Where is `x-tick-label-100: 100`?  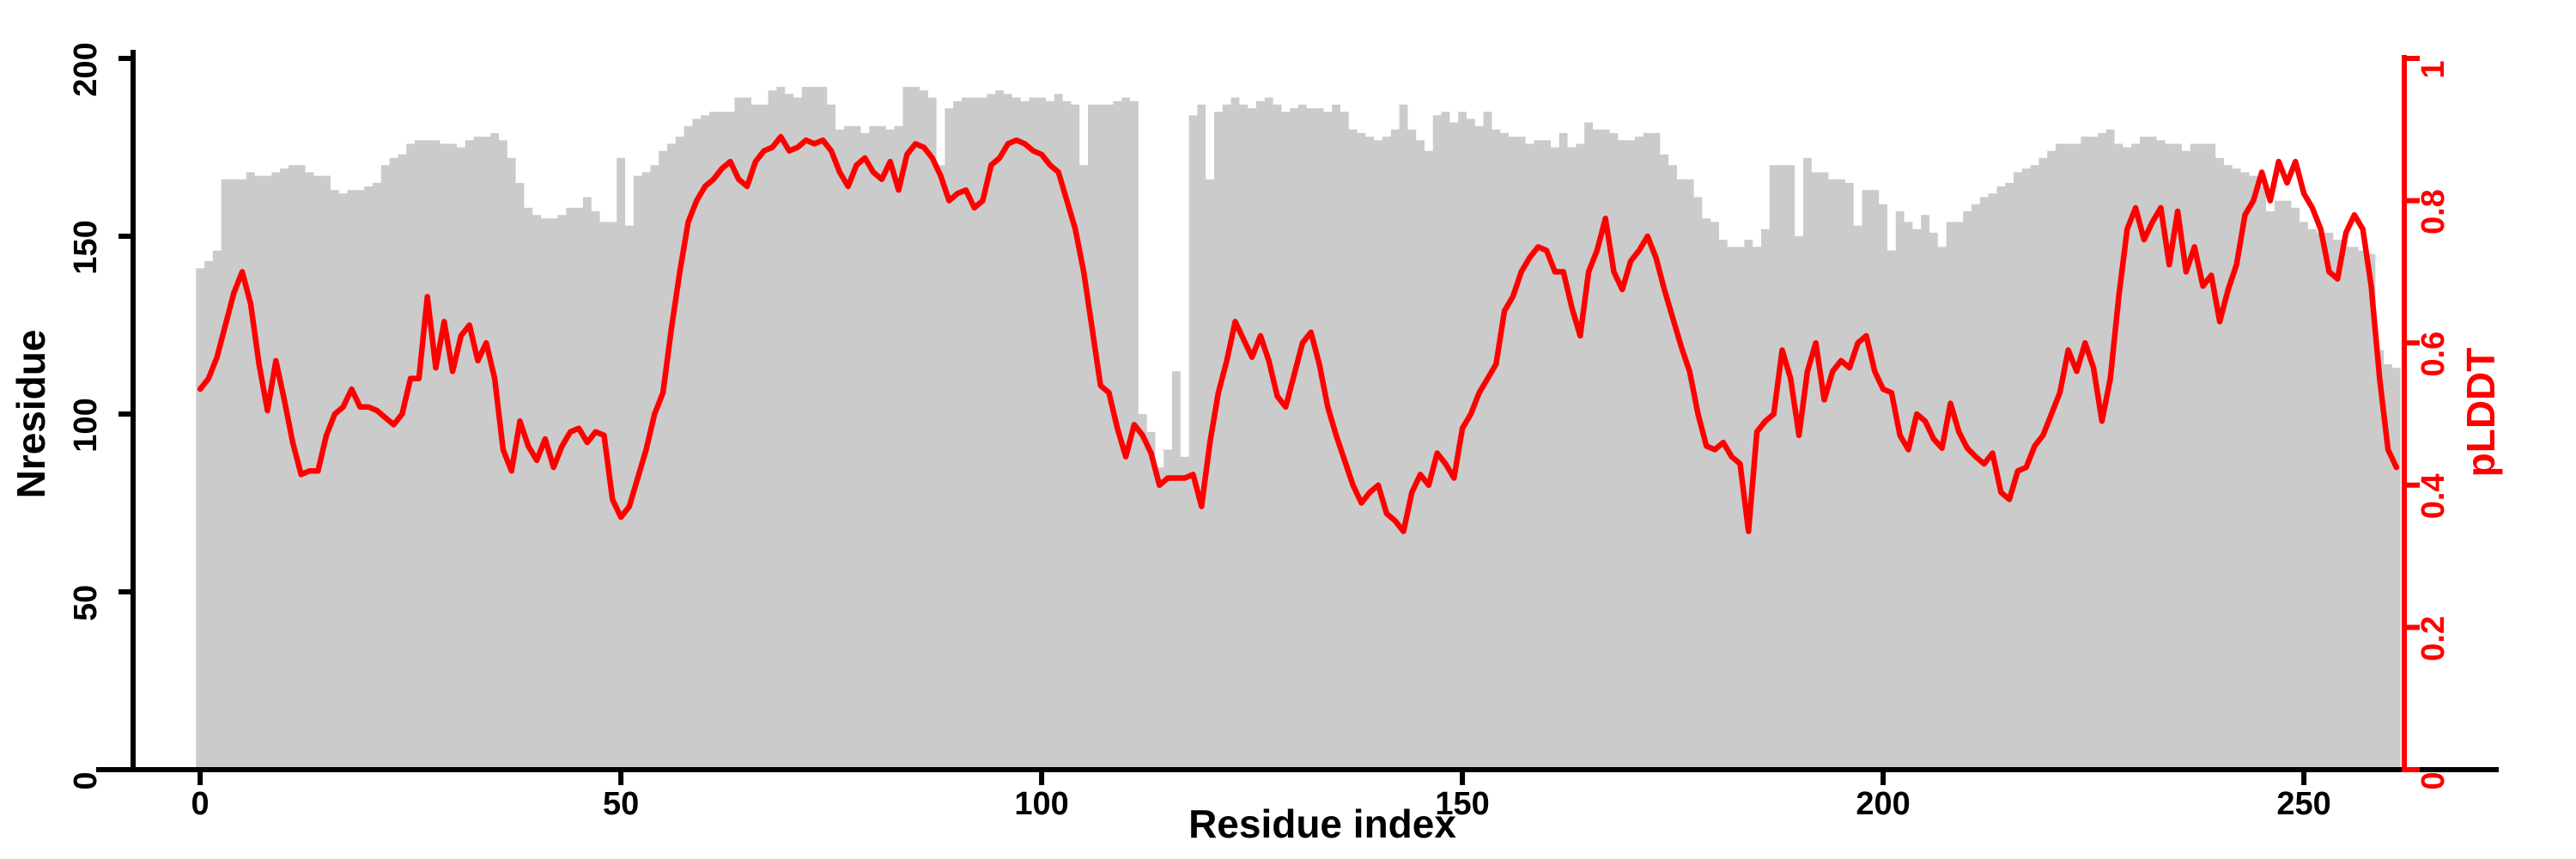
x-tick-label-100: 100 is located at coordinates (1041, 804).